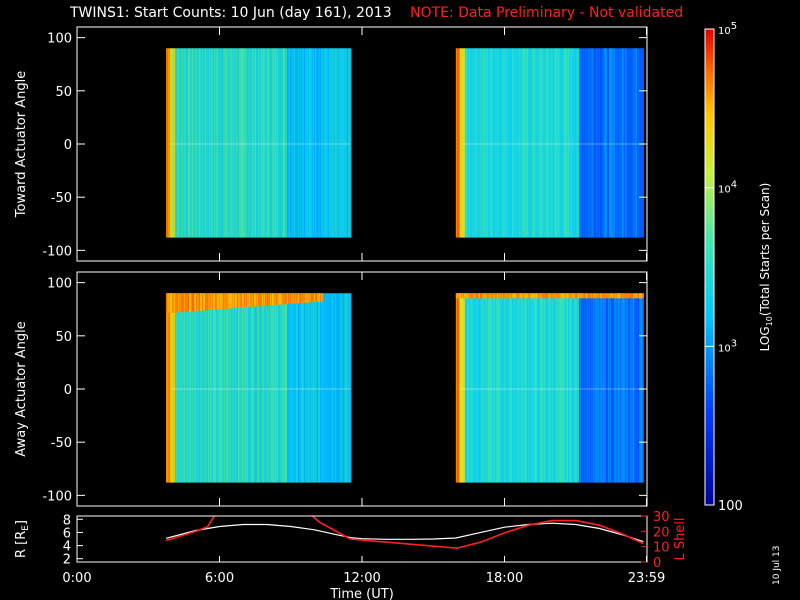 This screenshot has height=600, width=800. I want to click on title-note: NOTE: Data Preliminary - Not validated, so click(547, 13).